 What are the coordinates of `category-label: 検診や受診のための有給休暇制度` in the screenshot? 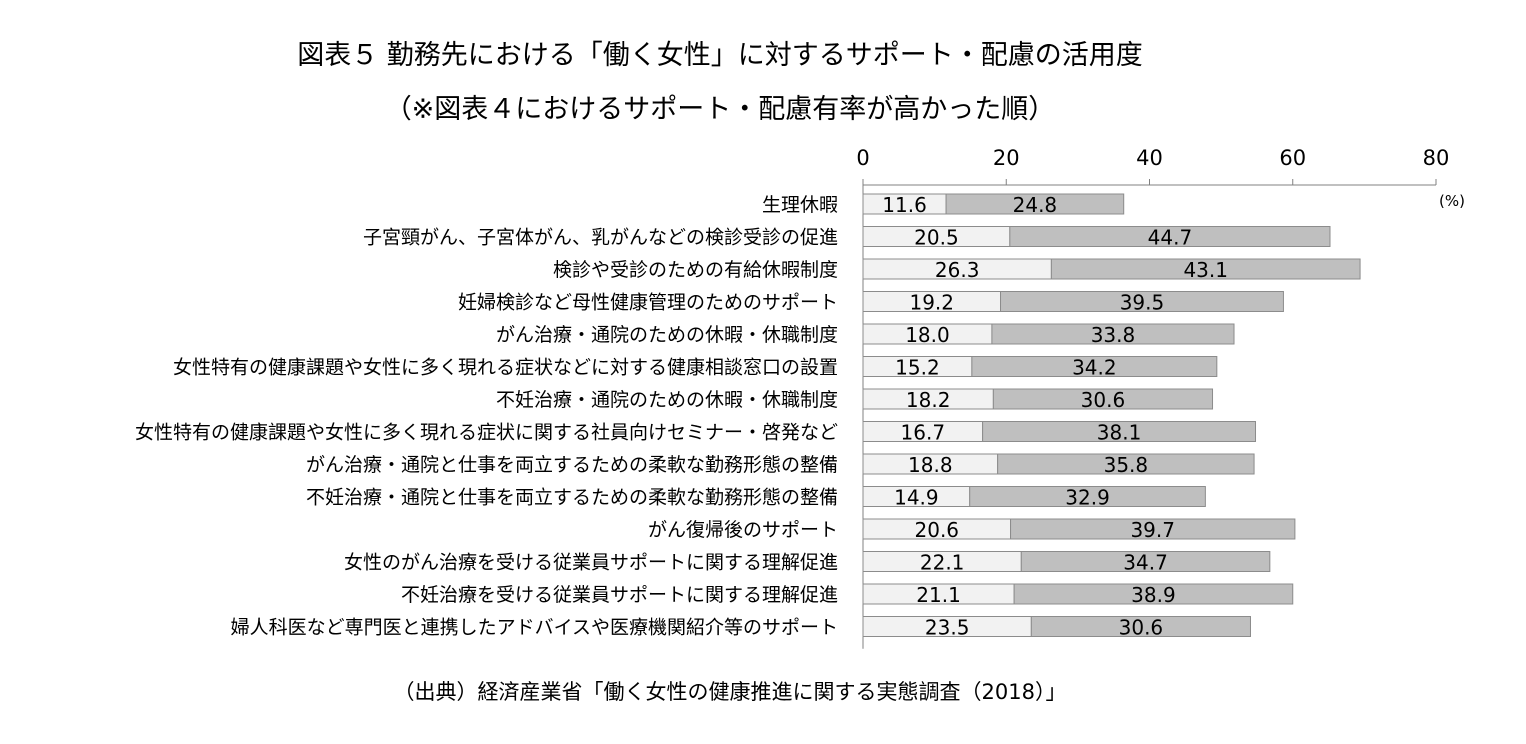 It's located at (695, 270).